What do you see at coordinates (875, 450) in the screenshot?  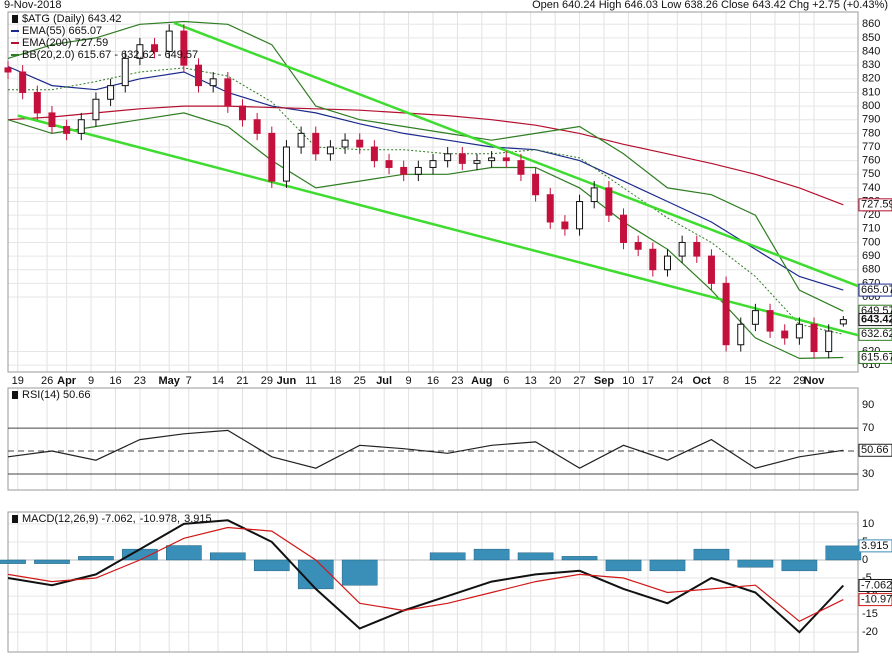 I see `value-box-label: 50.66` at bounding box center [875, 450].